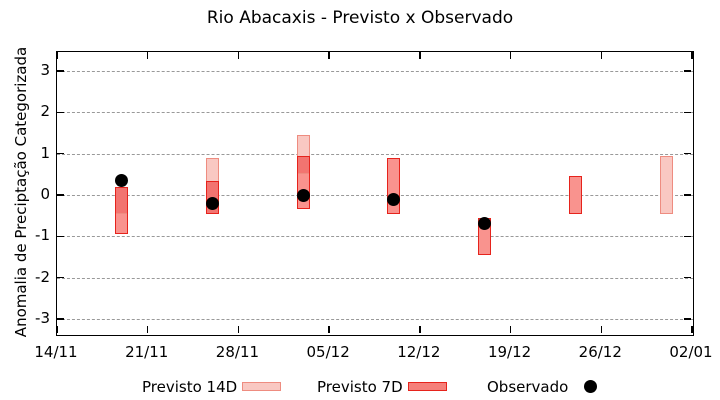  I want to click on y-tick-label: -1, so click(42, 235).